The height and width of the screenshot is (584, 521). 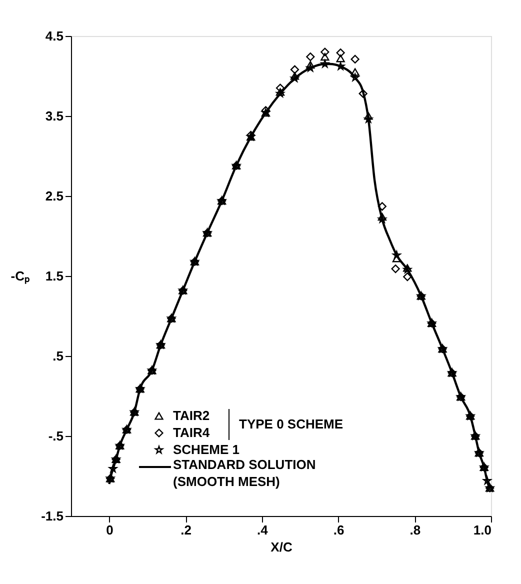 I want to click on annotation: TYPE 0 SCHEME, so click(x=291, y=424).